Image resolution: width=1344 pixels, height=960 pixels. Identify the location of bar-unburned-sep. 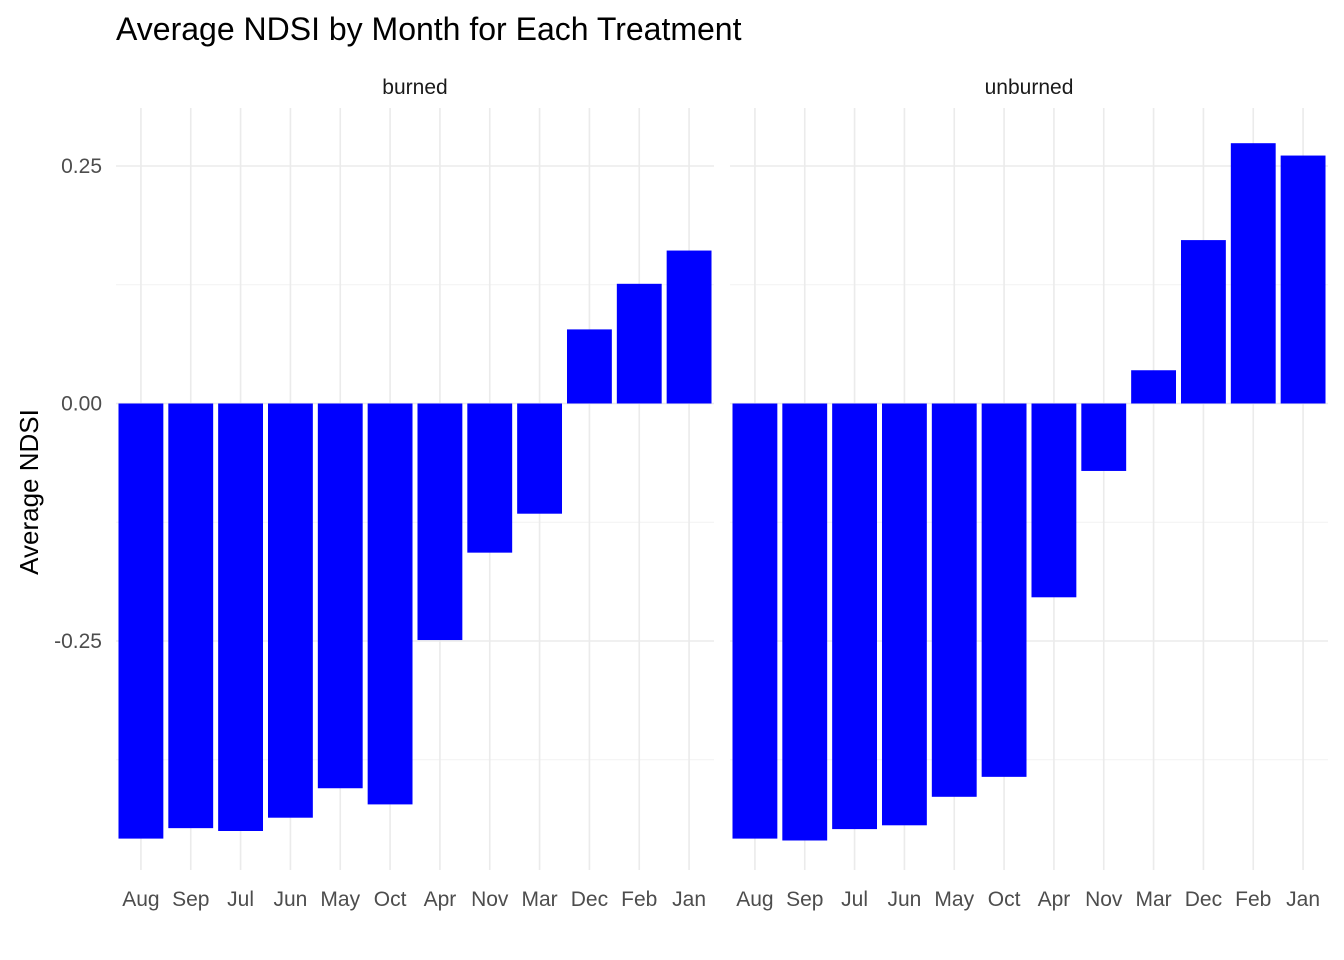
(805, 622).